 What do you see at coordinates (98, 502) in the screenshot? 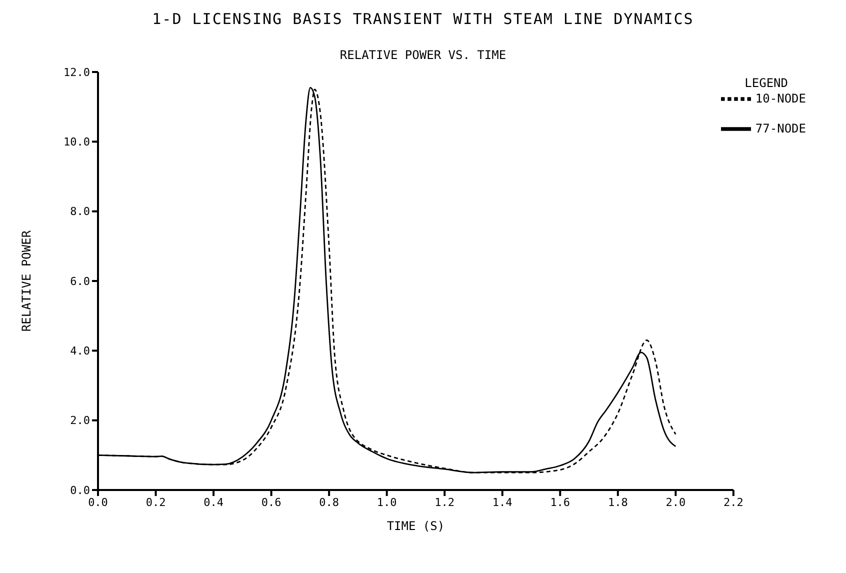
I see `x-tick-label: 0.0` at bounding box center [98, 502].